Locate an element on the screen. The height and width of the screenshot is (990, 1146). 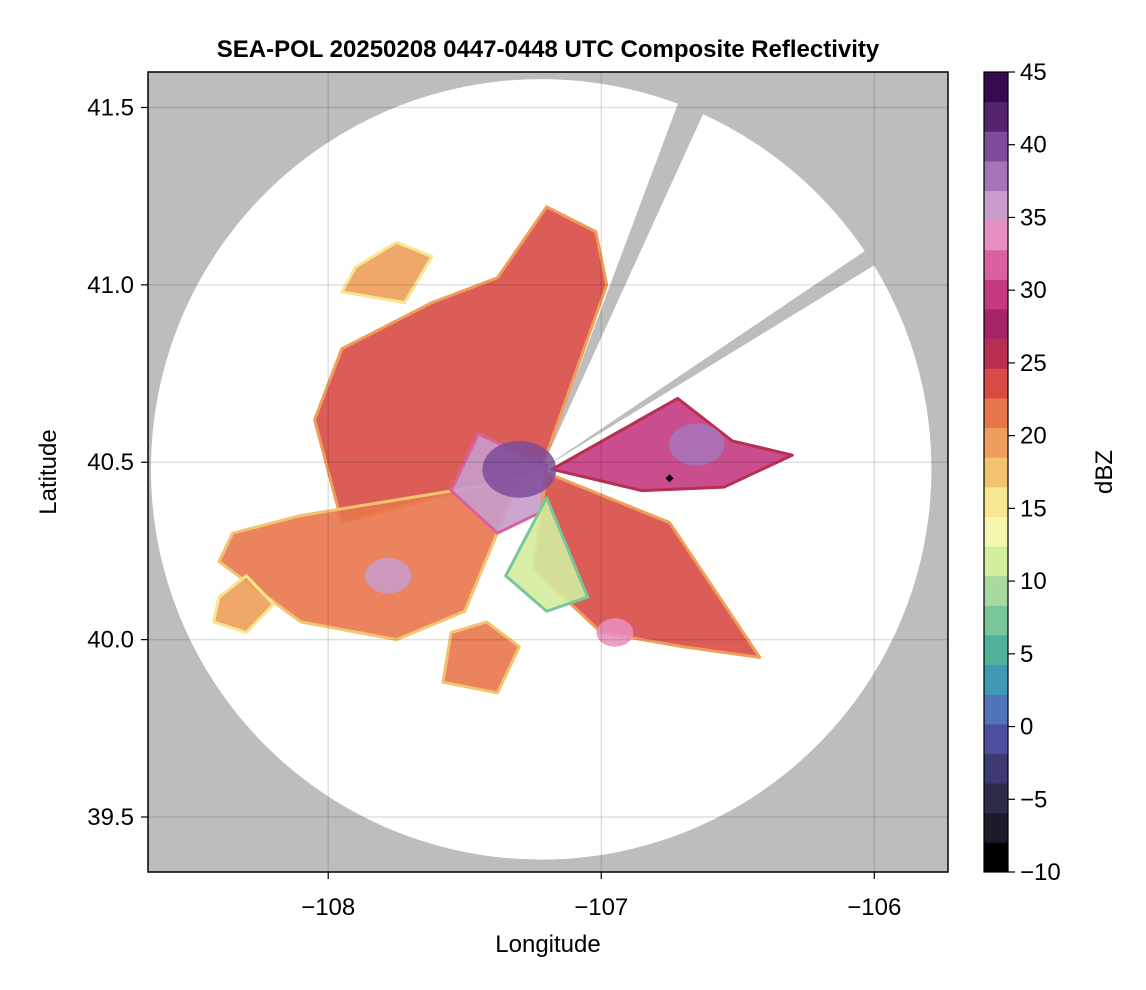
colorbar-bins is located at coordinates (996, 472).